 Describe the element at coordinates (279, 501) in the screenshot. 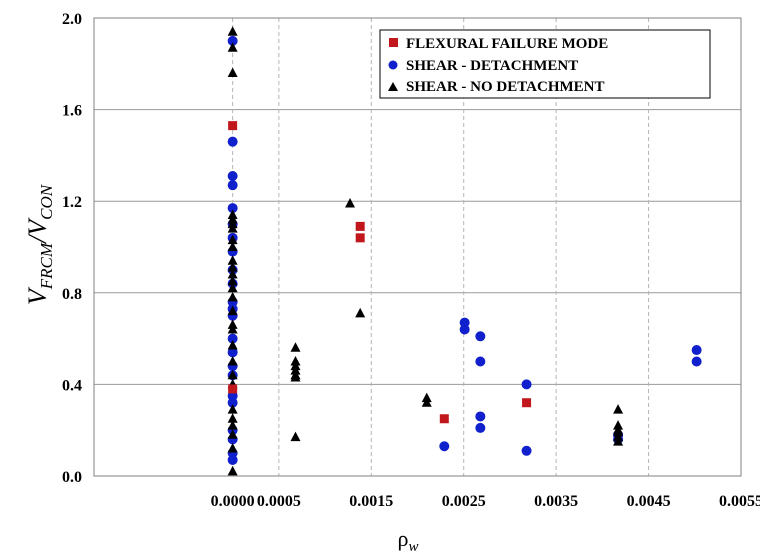

I see `x-tick-label: 0.0005` at that location.